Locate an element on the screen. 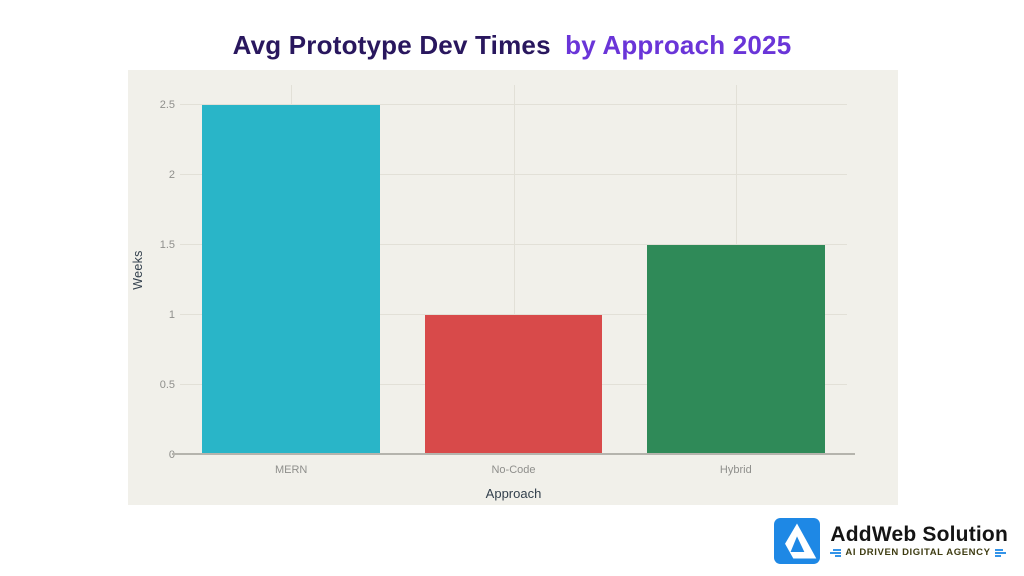 The height and width of the screenshot is (576, 1024). x-tick-label-no-code: No-Code is located at coordinates (513, 470).